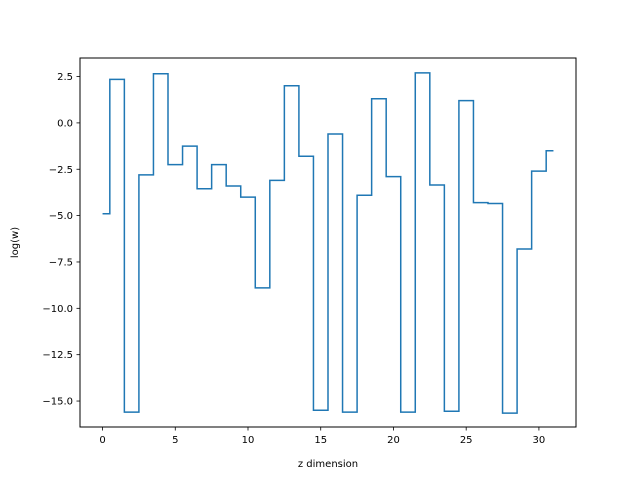 This screenshot has height=480, width=640. Describe the element at coordinates (102, 440) in the screenshot. I see `x-tick-label: 0` at that location.